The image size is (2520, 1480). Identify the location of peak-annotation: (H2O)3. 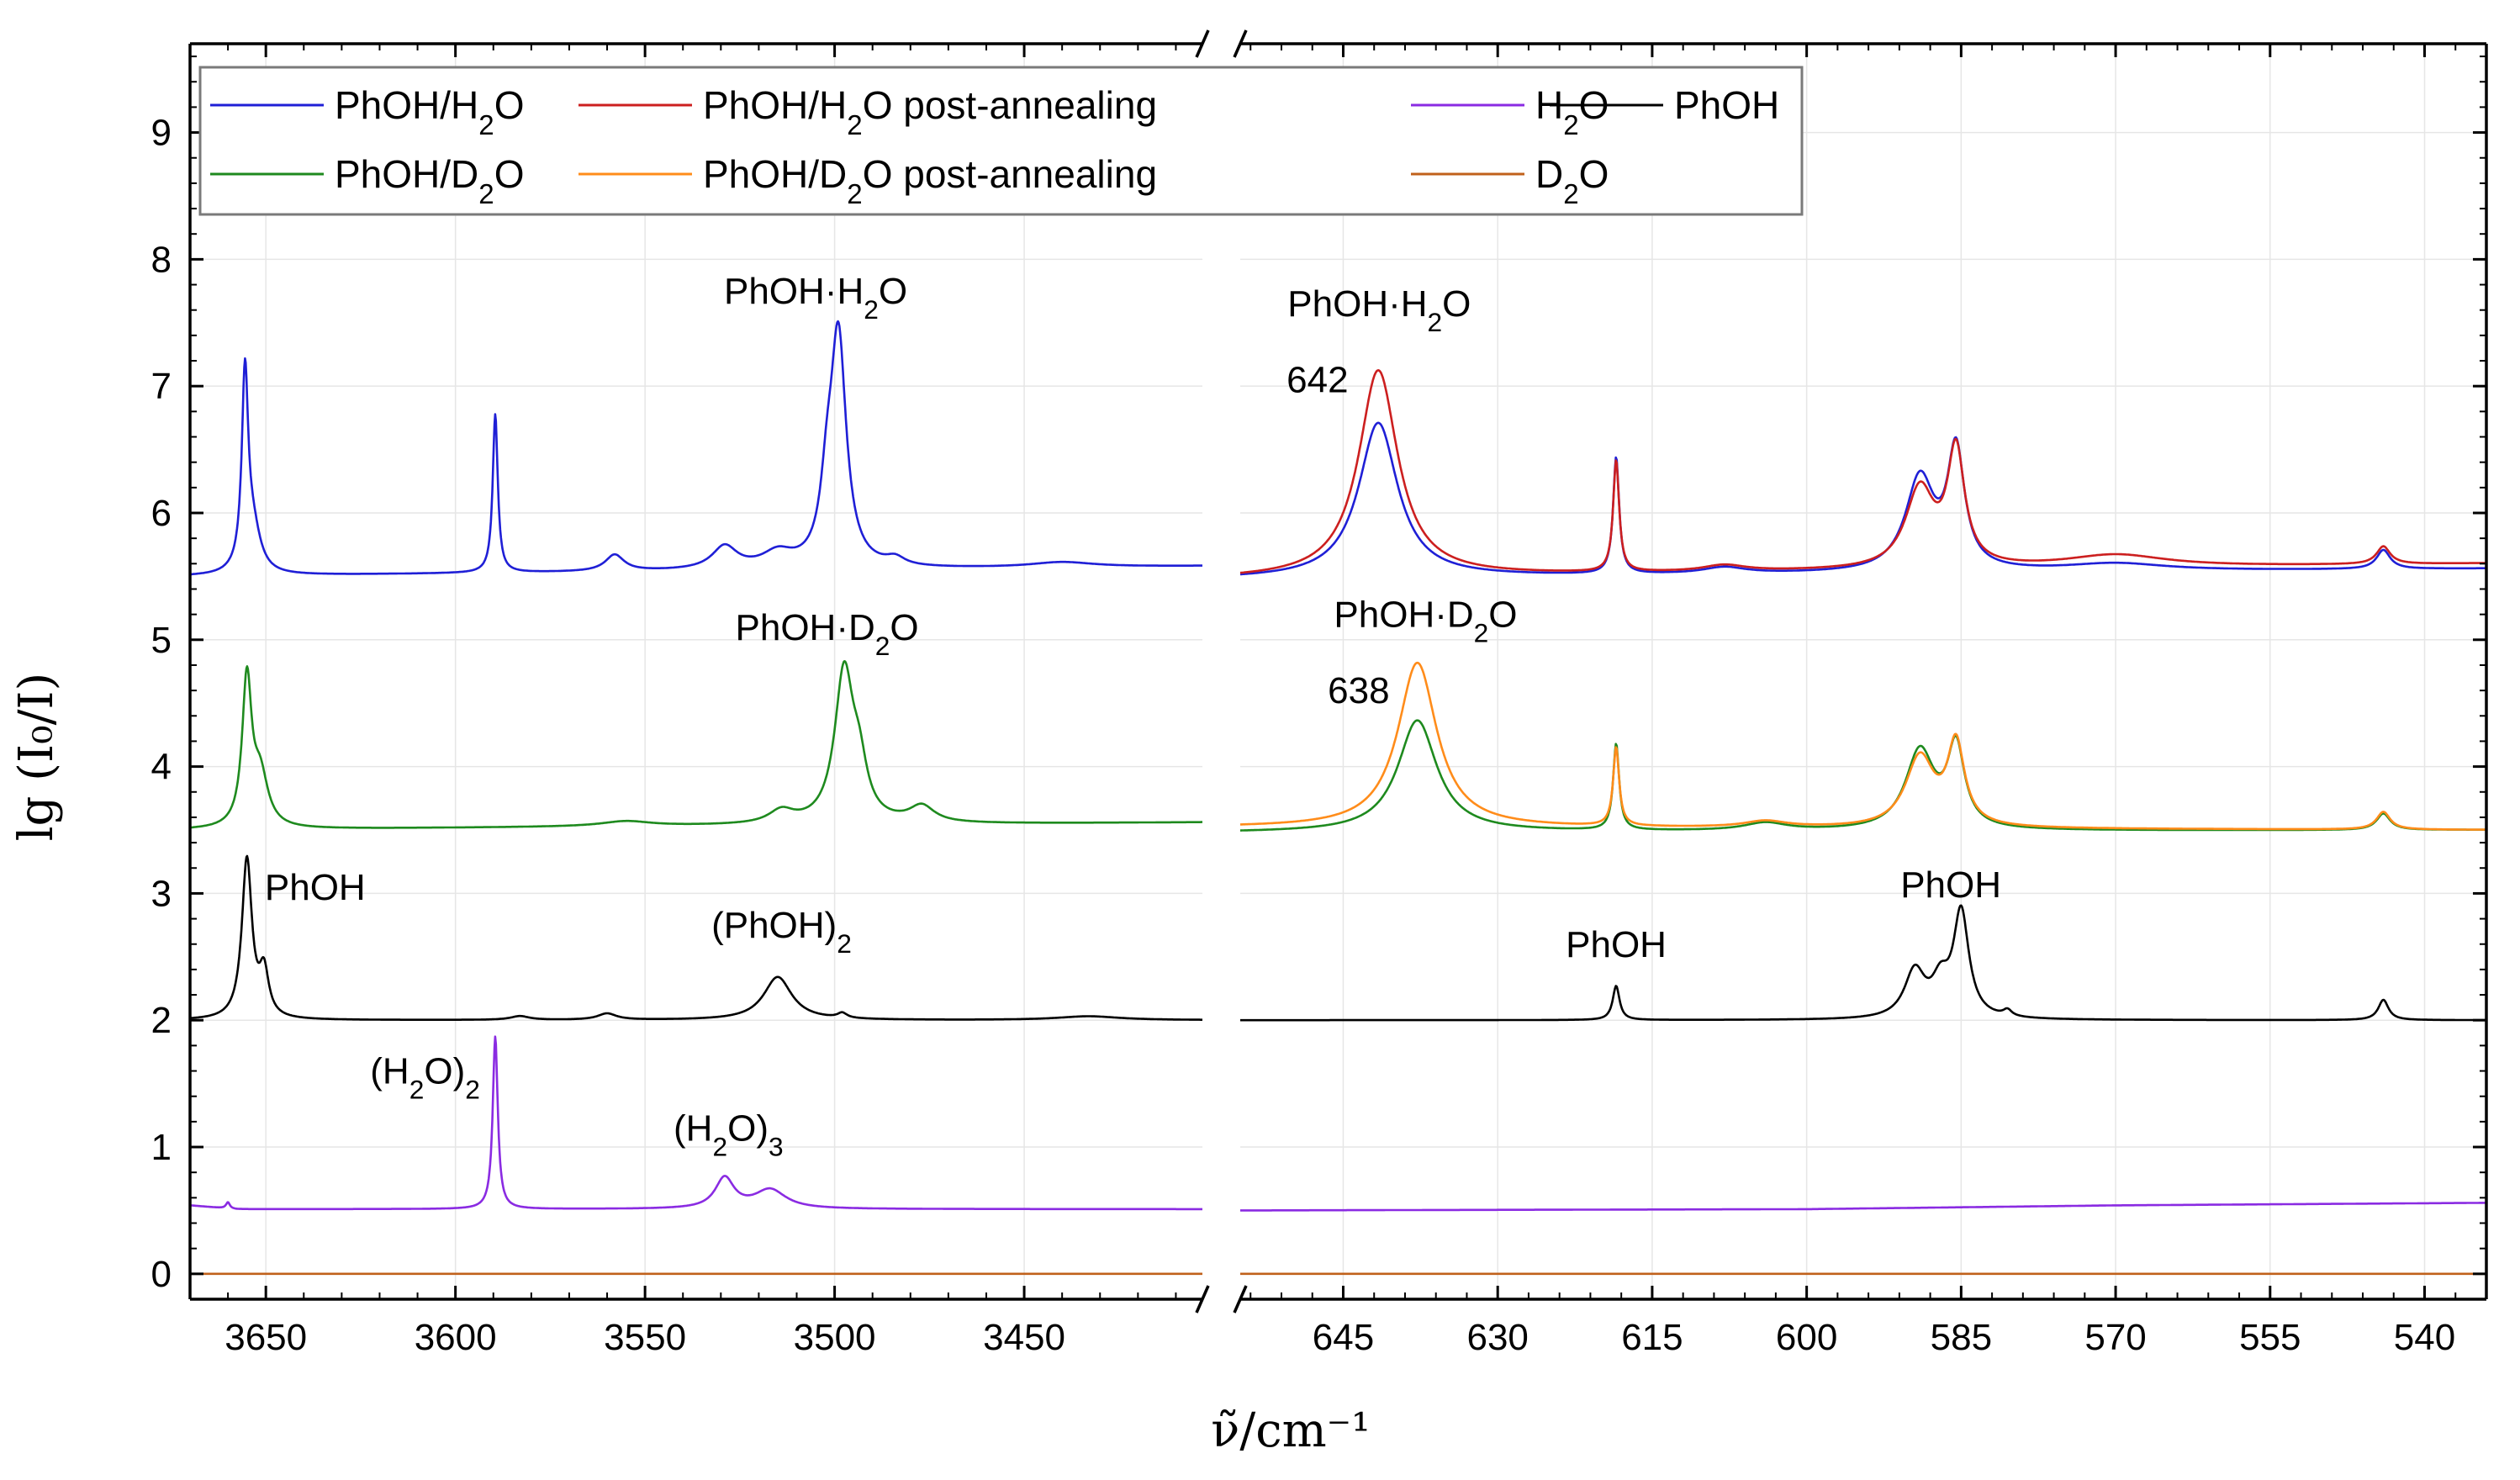
(729, 1134).